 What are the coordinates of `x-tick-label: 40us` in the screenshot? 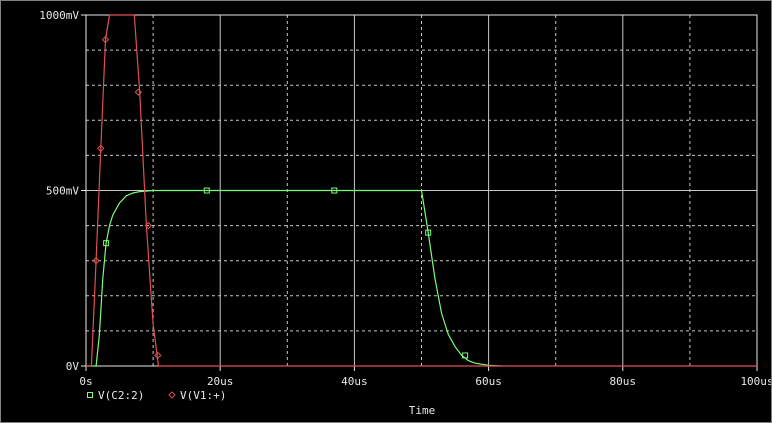 It's located at (354, 381).